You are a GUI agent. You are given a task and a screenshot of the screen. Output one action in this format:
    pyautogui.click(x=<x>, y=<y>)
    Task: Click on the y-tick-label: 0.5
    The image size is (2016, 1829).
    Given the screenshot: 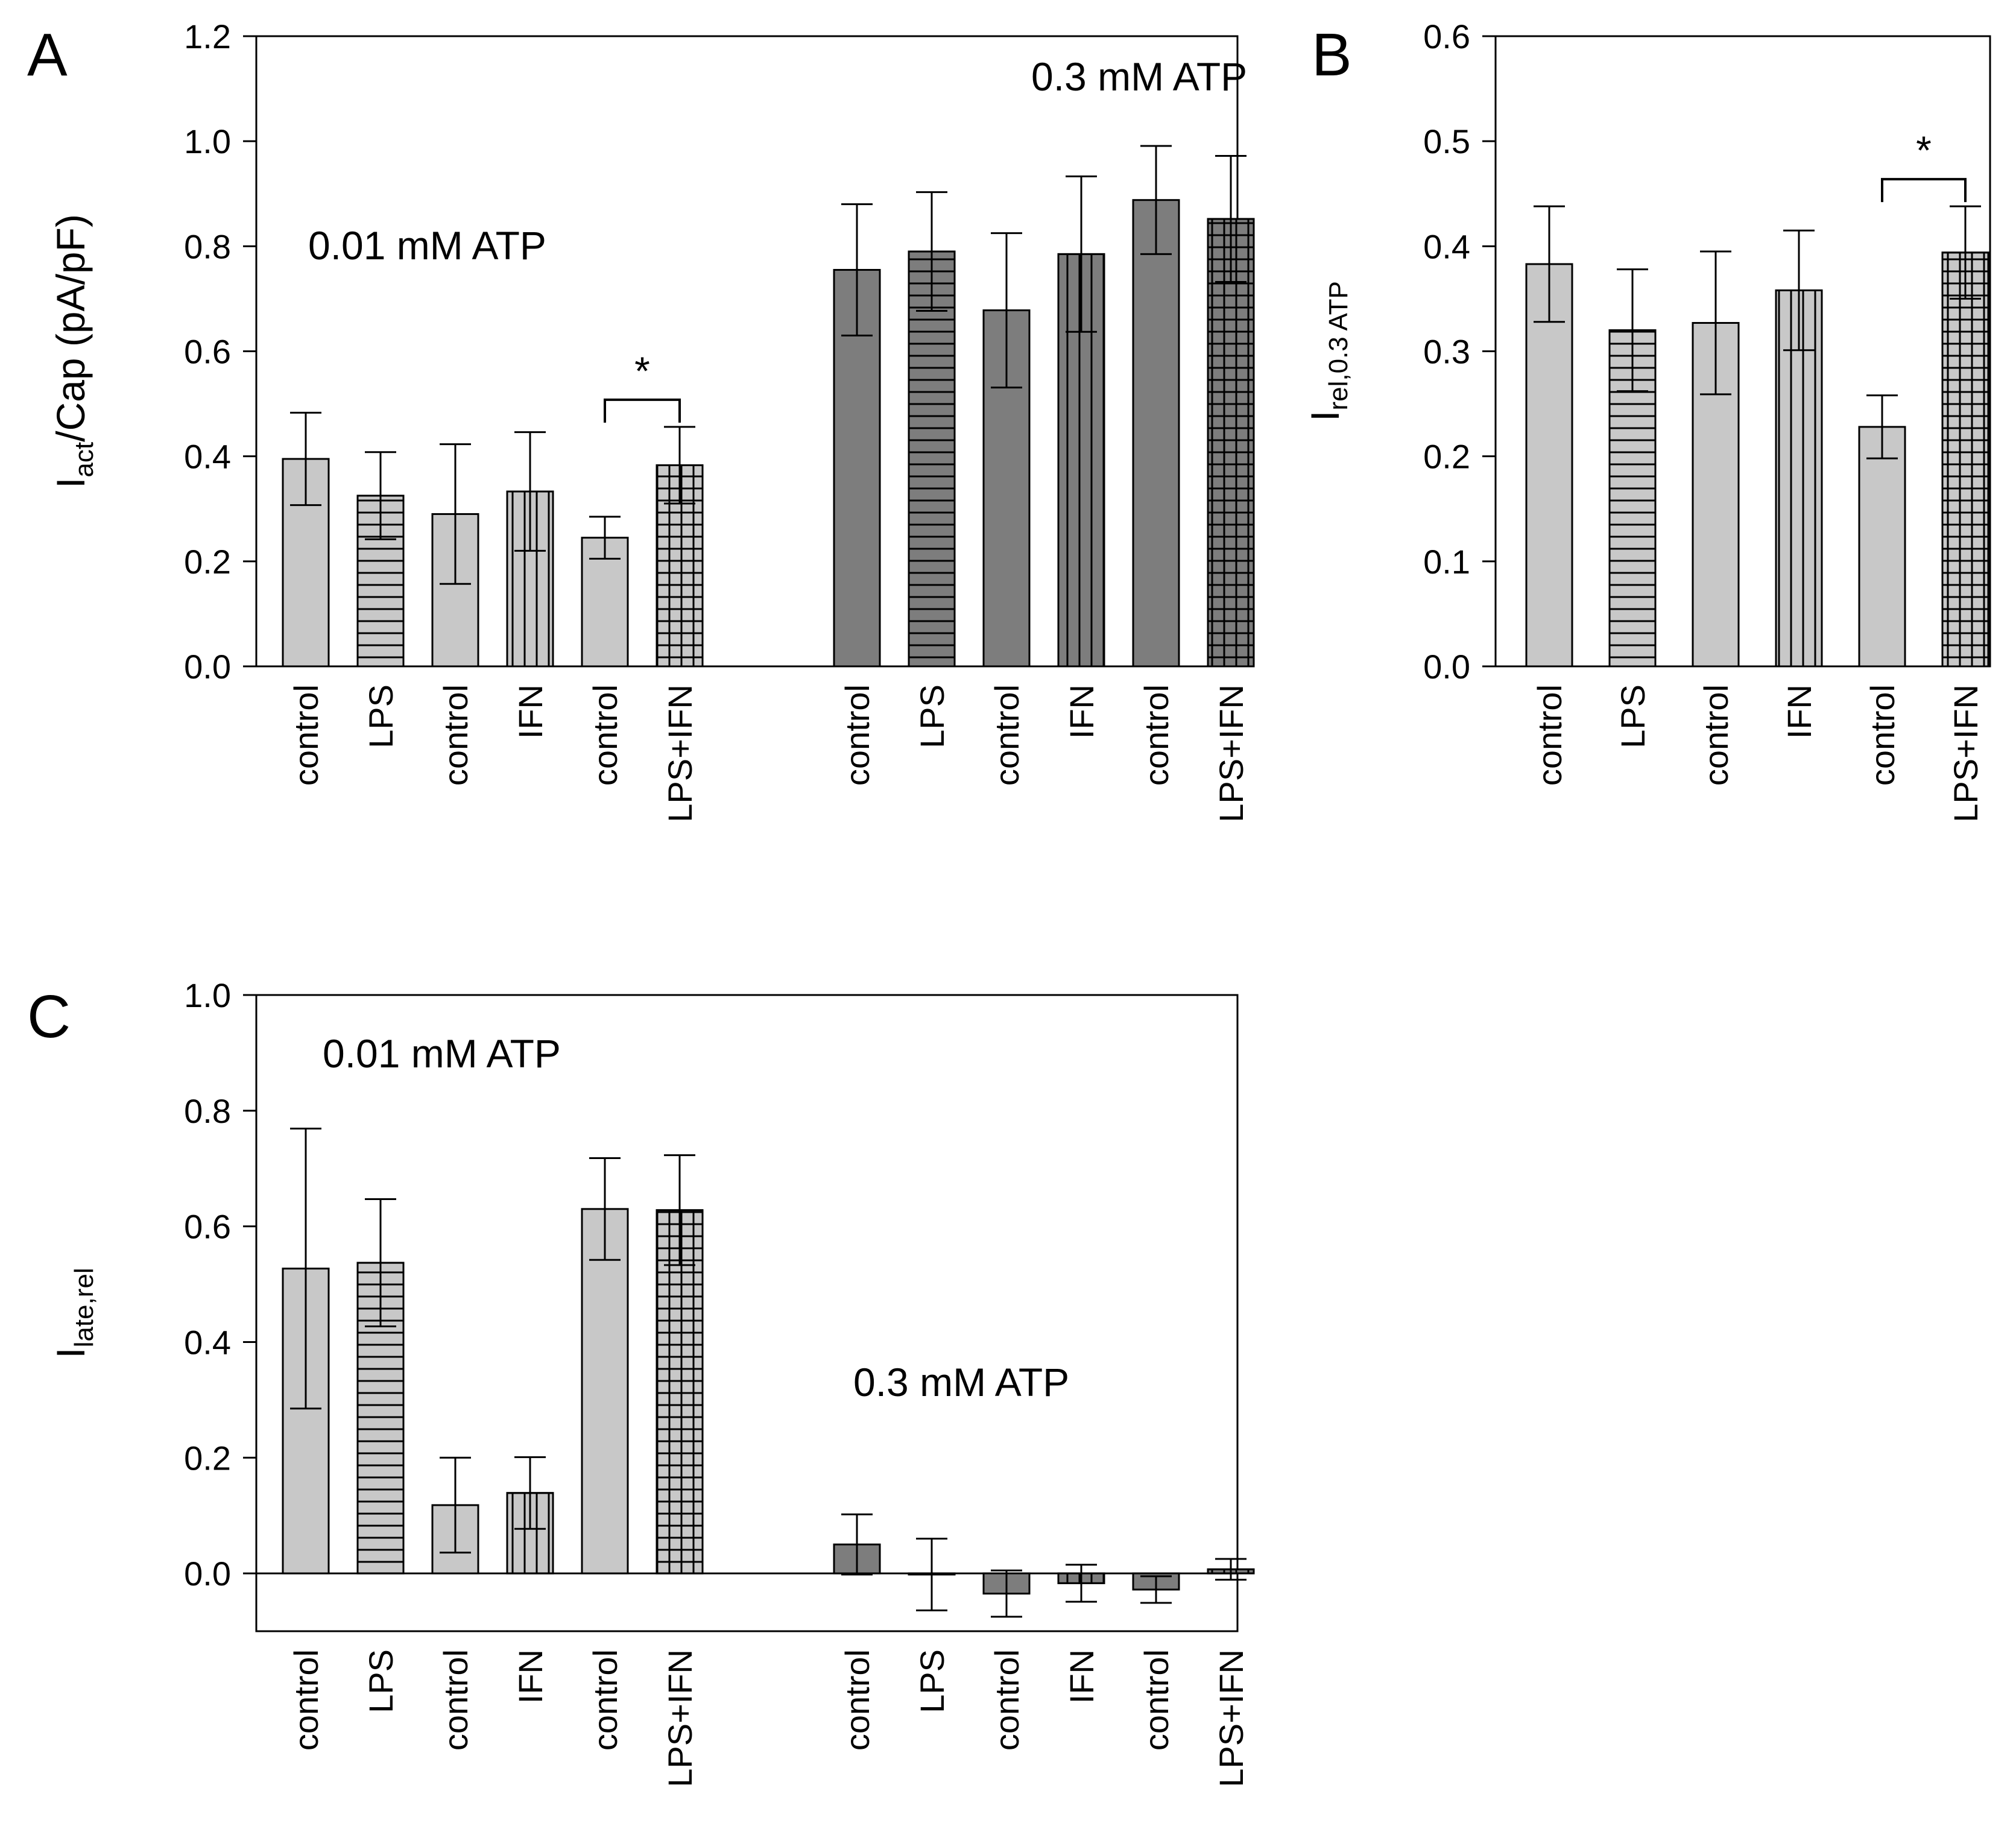 What is the action you would take?
    pyautogui.click(x=1446, y=141)
    